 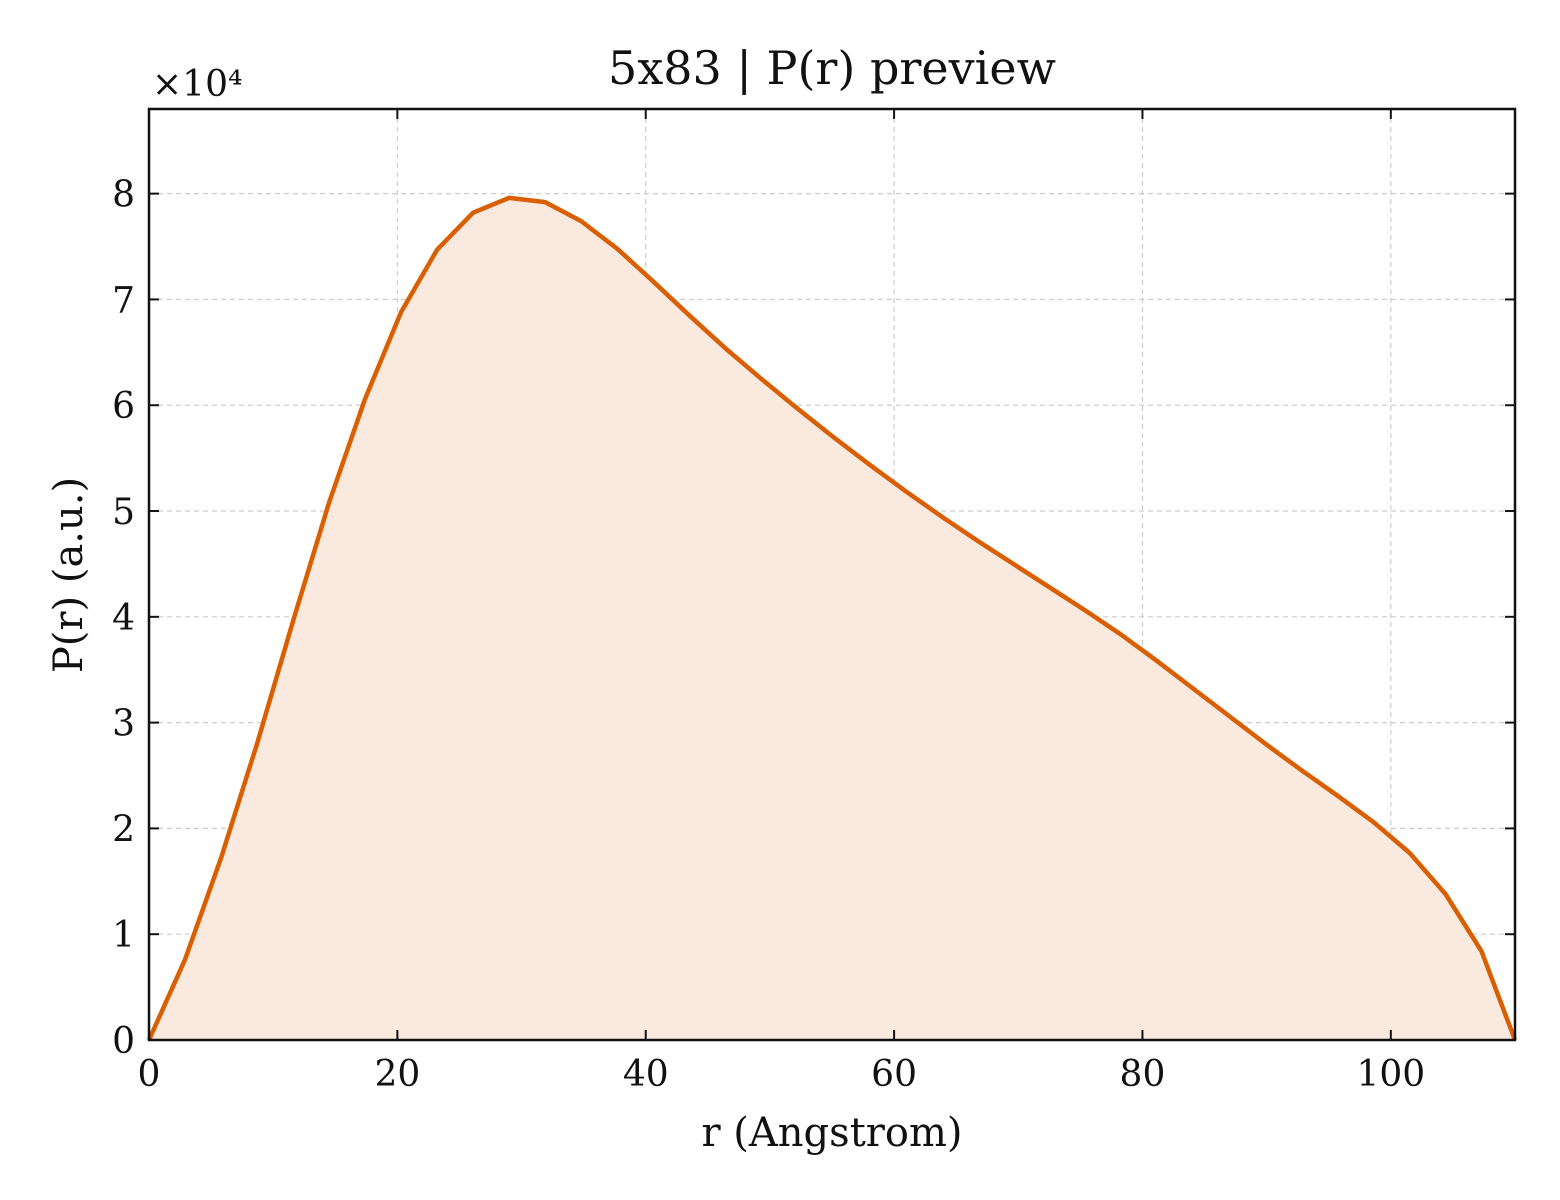 What do you see at coordinates (831, 1133) in the screenshot?
I see `x-axis-label: r (Angstrom)` at bounding box center [831, 1133].